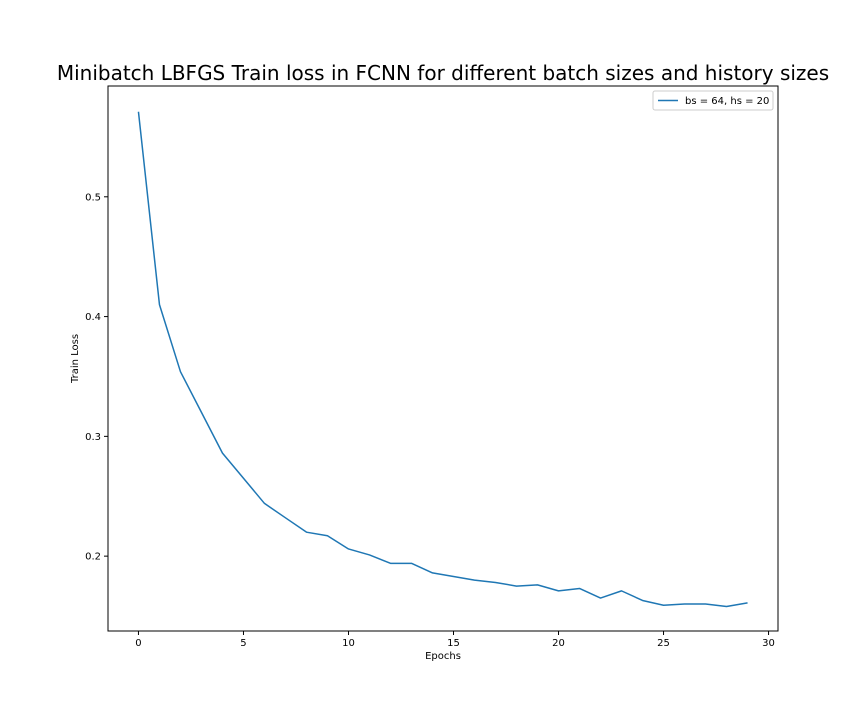 Image resolution: width=864 pixels, height=720 pixels. Describe the element at coordinates (93, 557) in the screenshot. I see `y-tick-label: 0.2` at that location.